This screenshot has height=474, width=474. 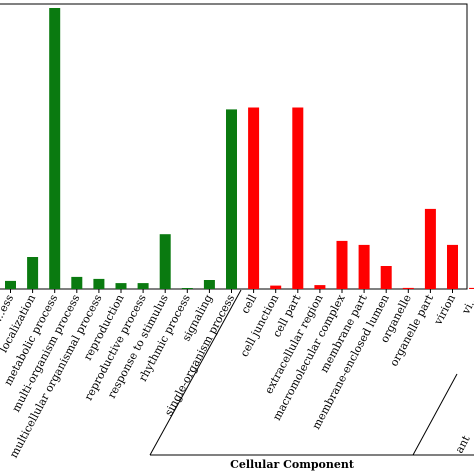 What do you see at coordinates (231, 291) in the screenshot?
I see `x-ticks` at bounding box center [231, 291].